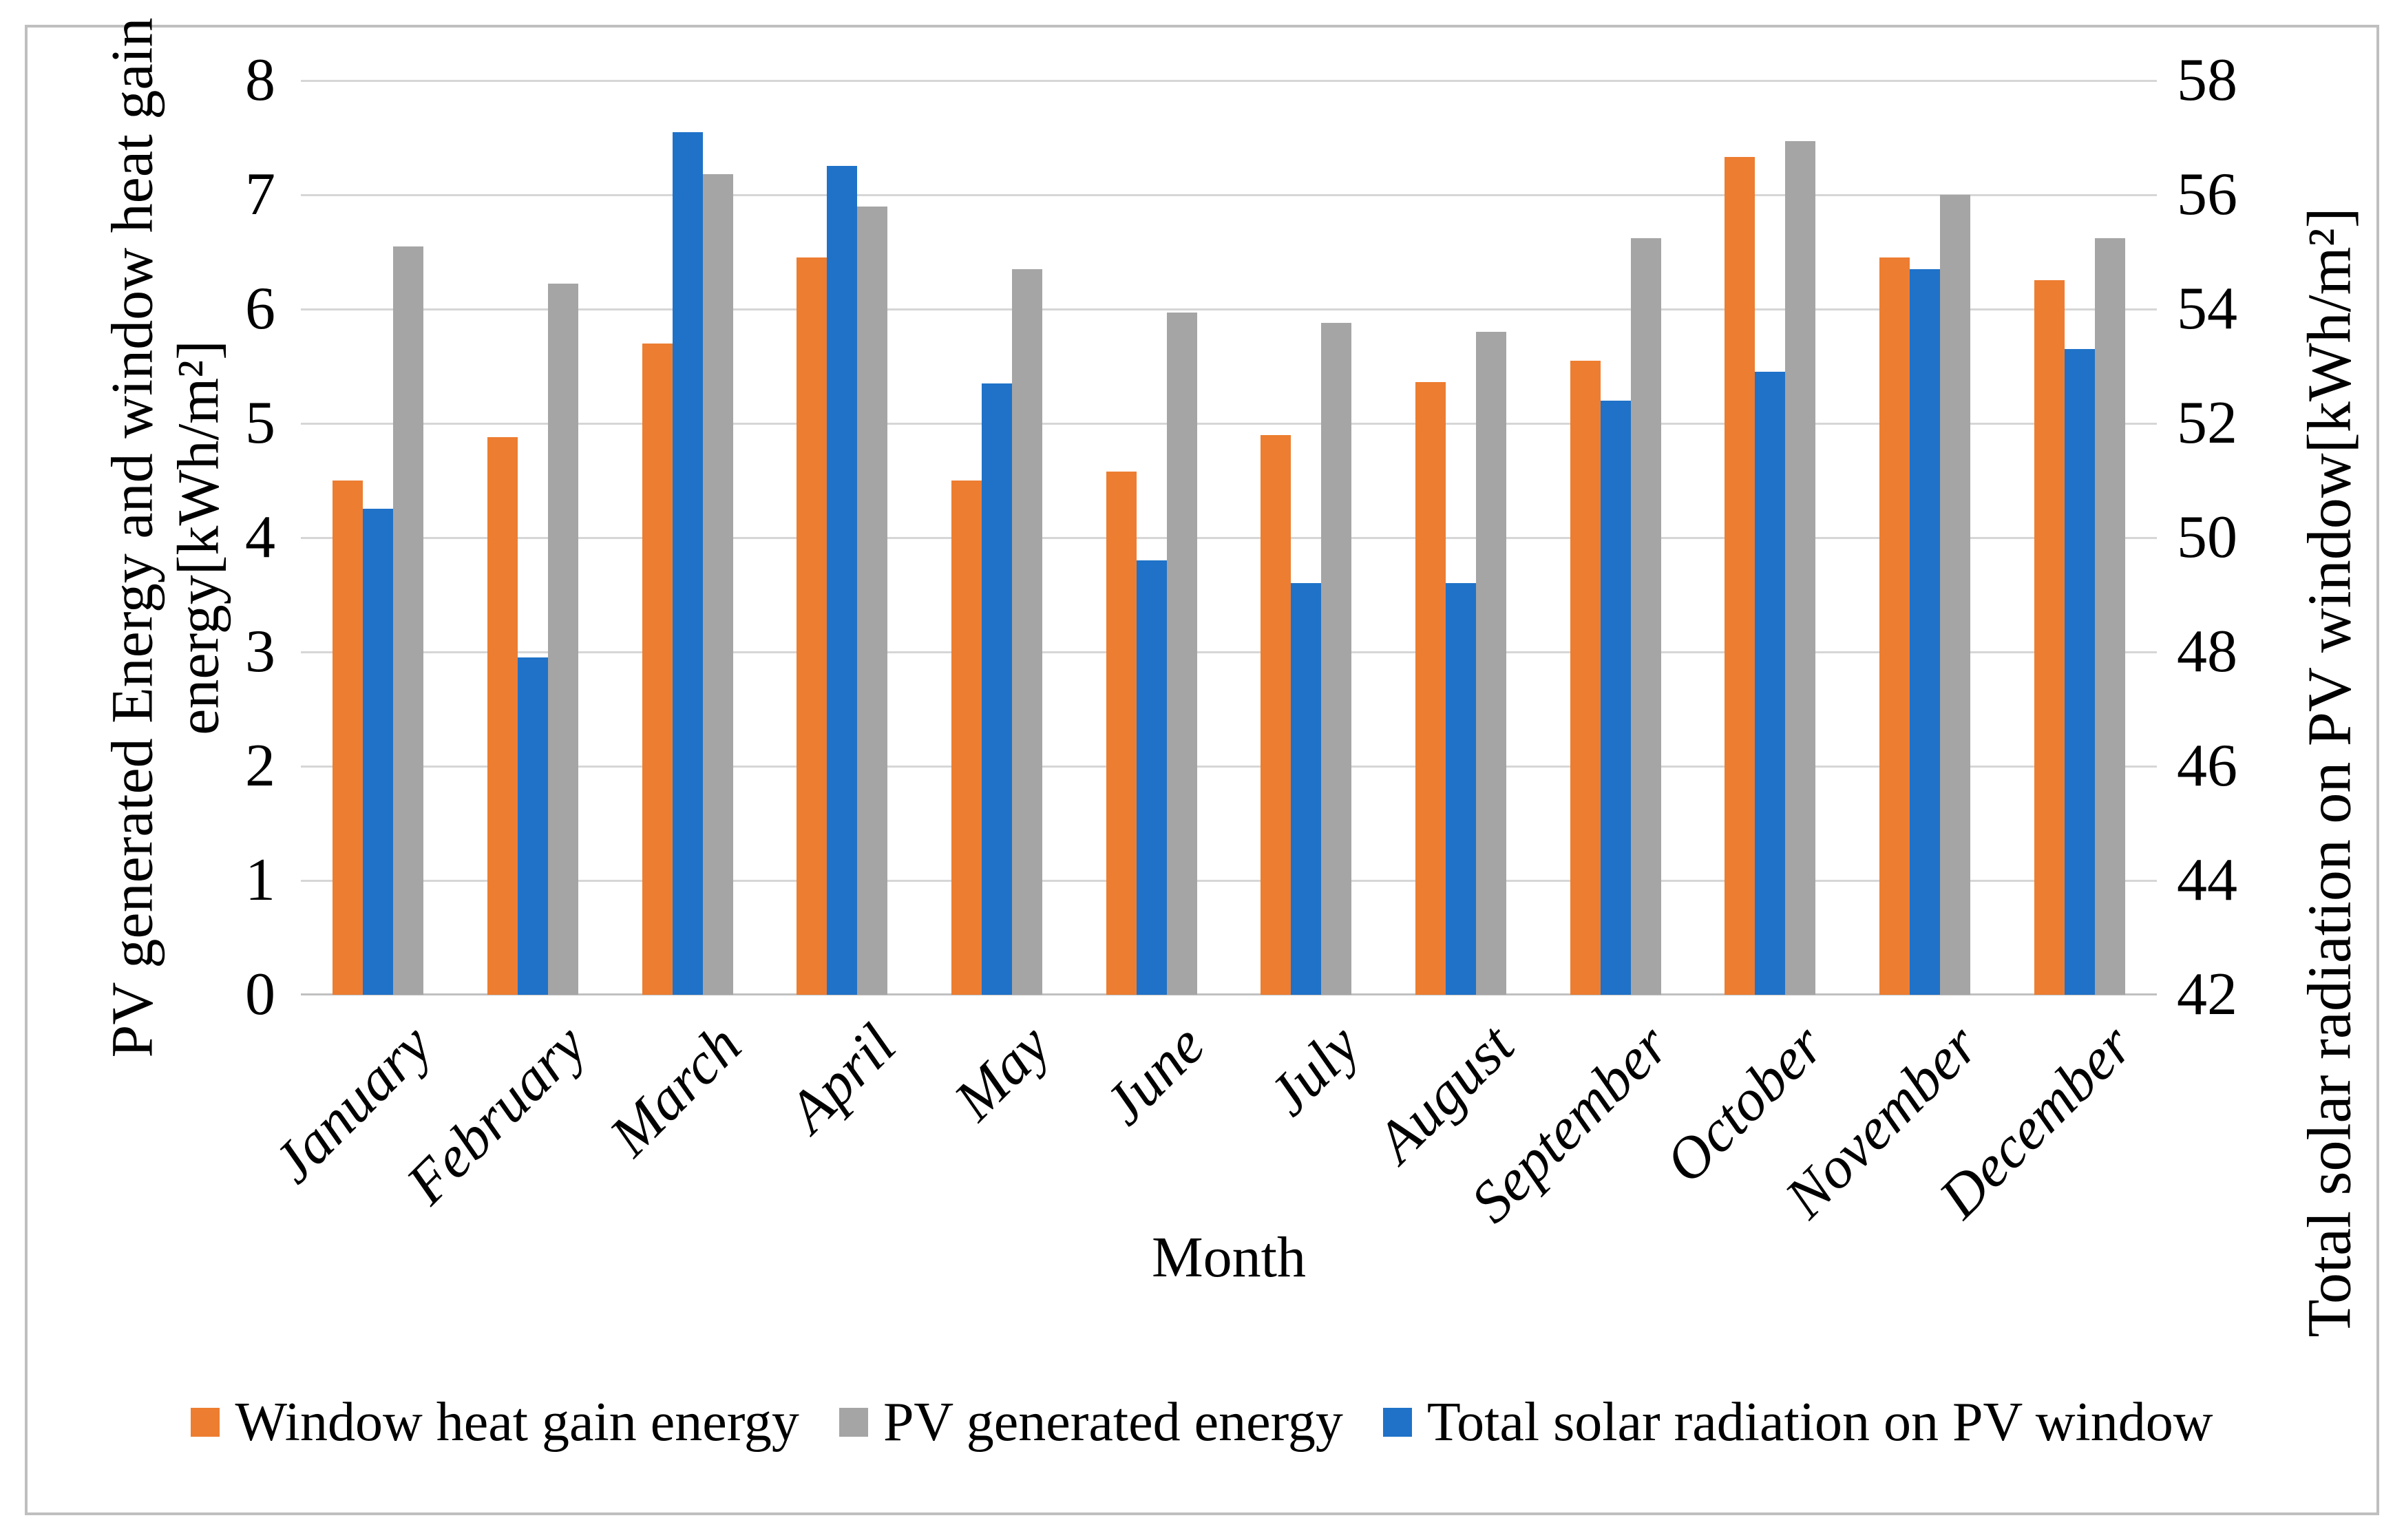 The image size is (2404, 1540). I want to click on right-axis-tick-label: 58, so click(2207, 80).